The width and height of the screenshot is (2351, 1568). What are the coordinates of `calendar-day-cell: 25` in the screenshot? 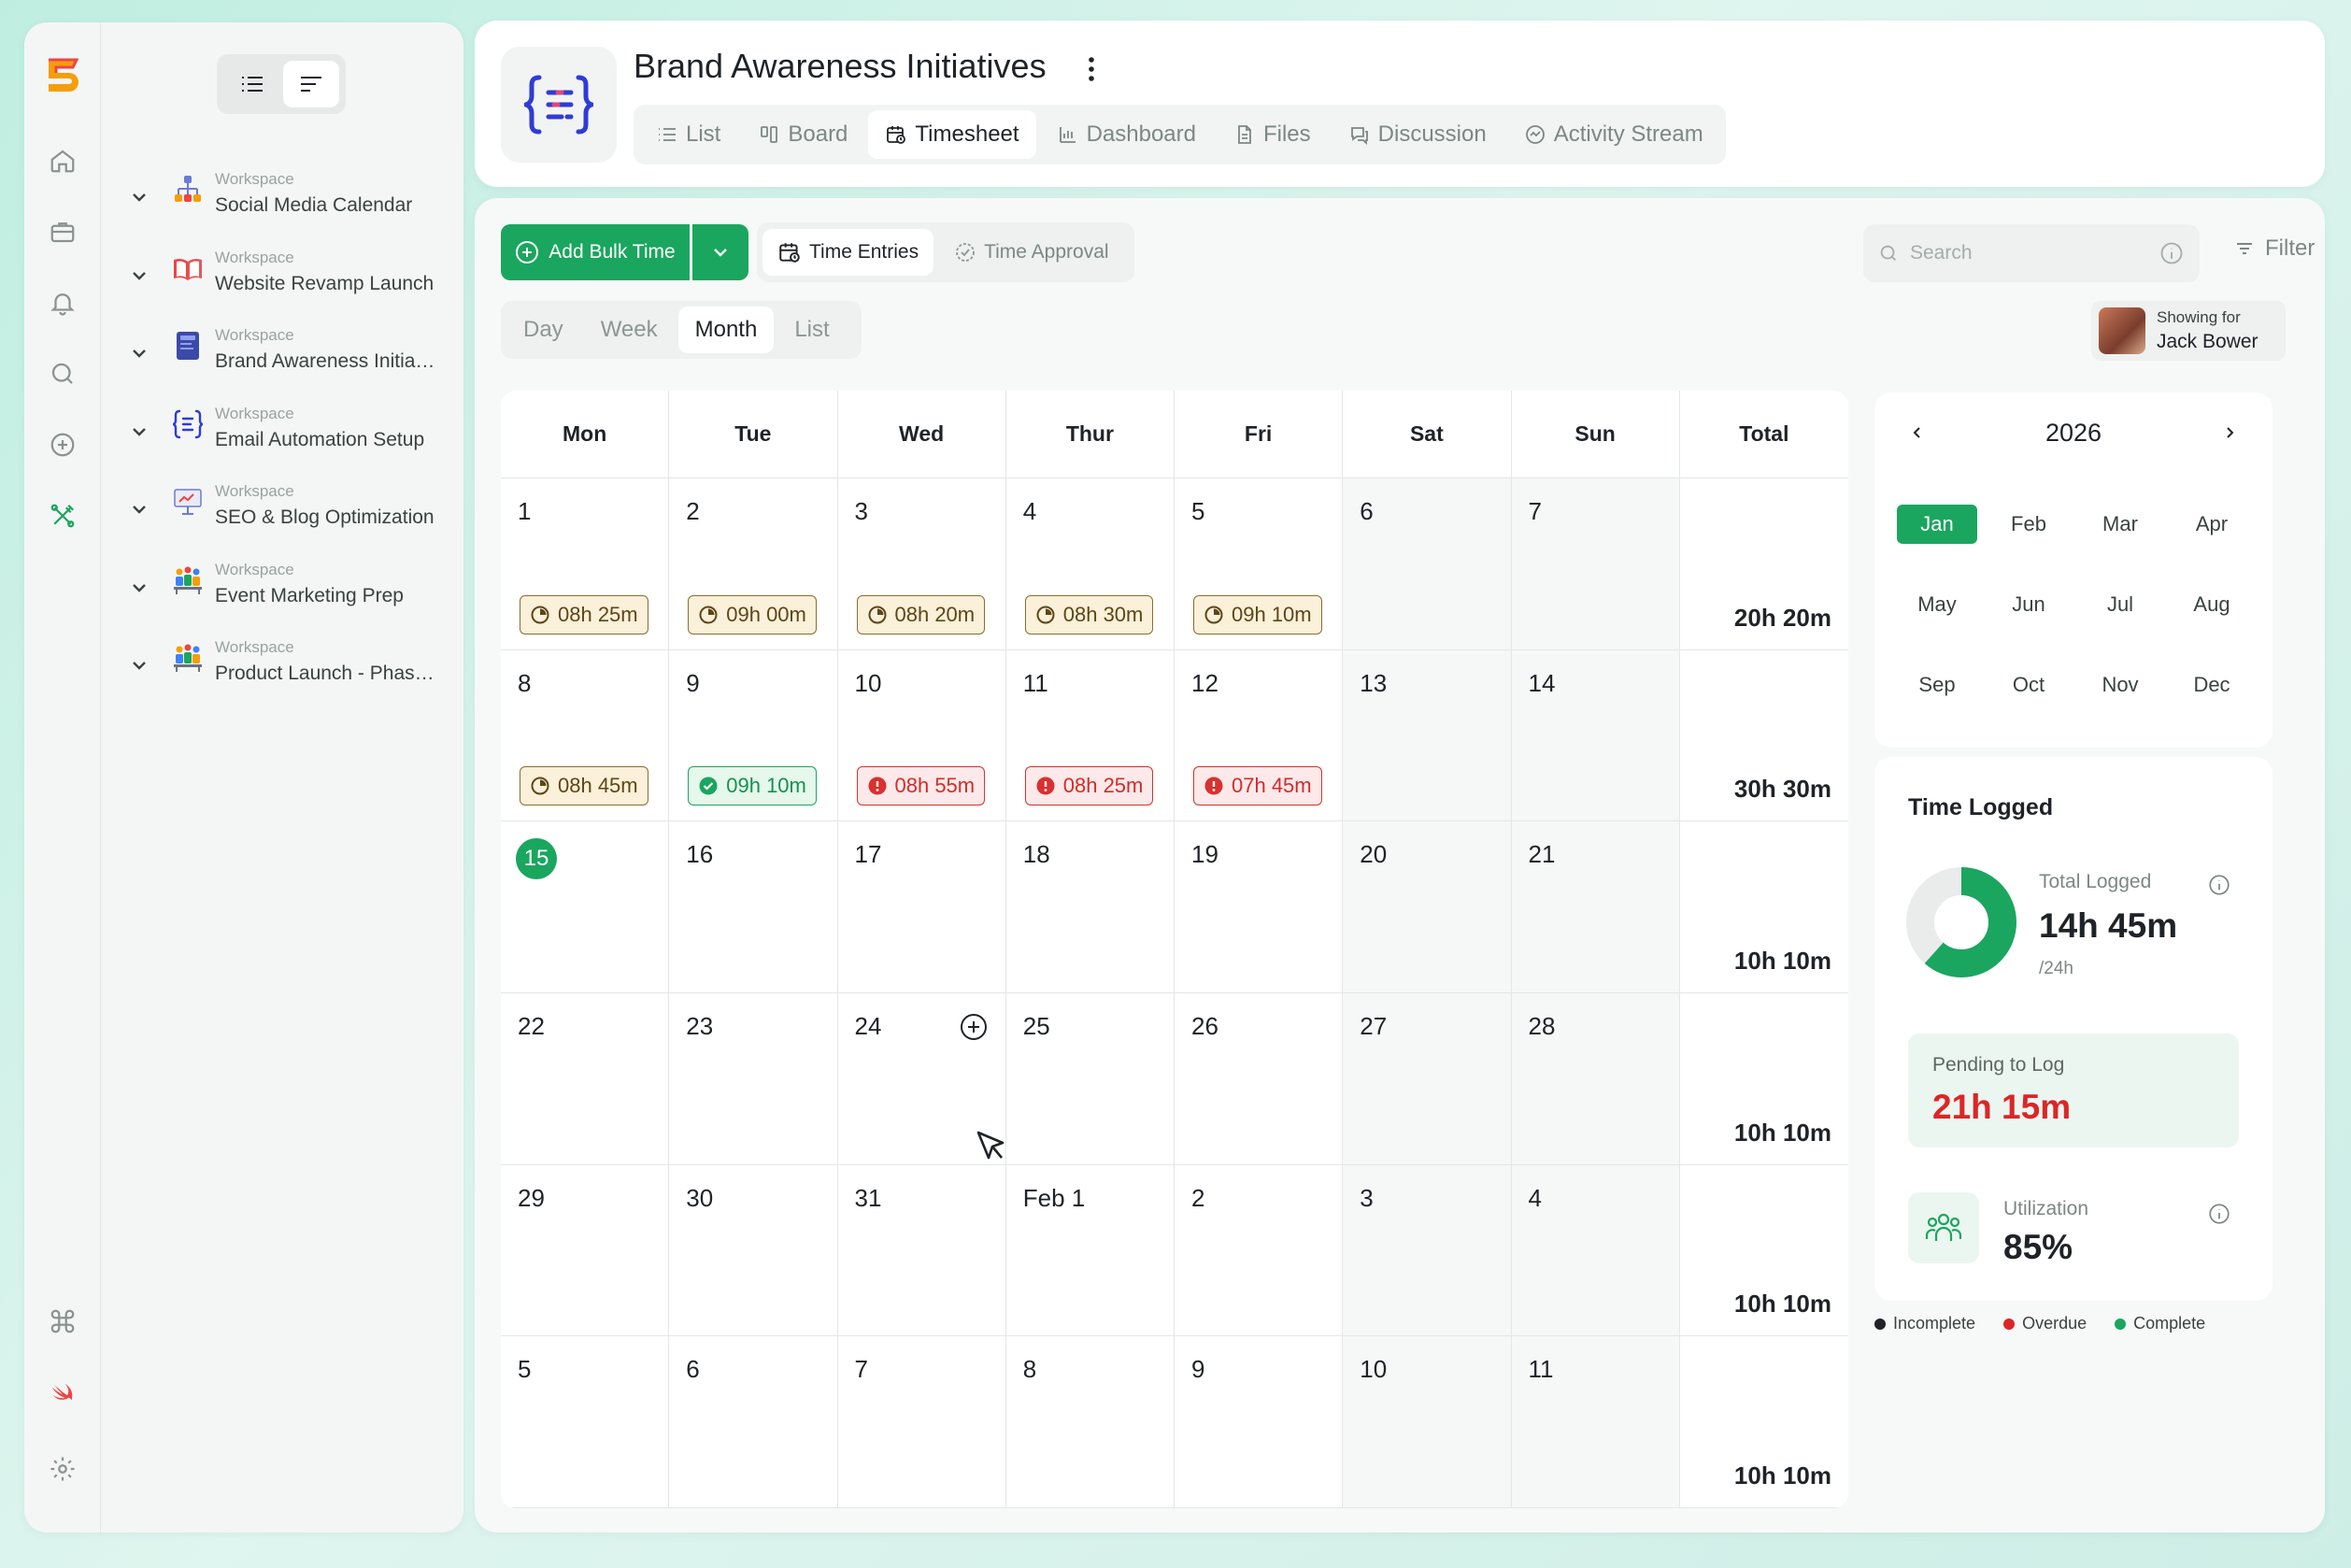 It's located at (1090, 1079).